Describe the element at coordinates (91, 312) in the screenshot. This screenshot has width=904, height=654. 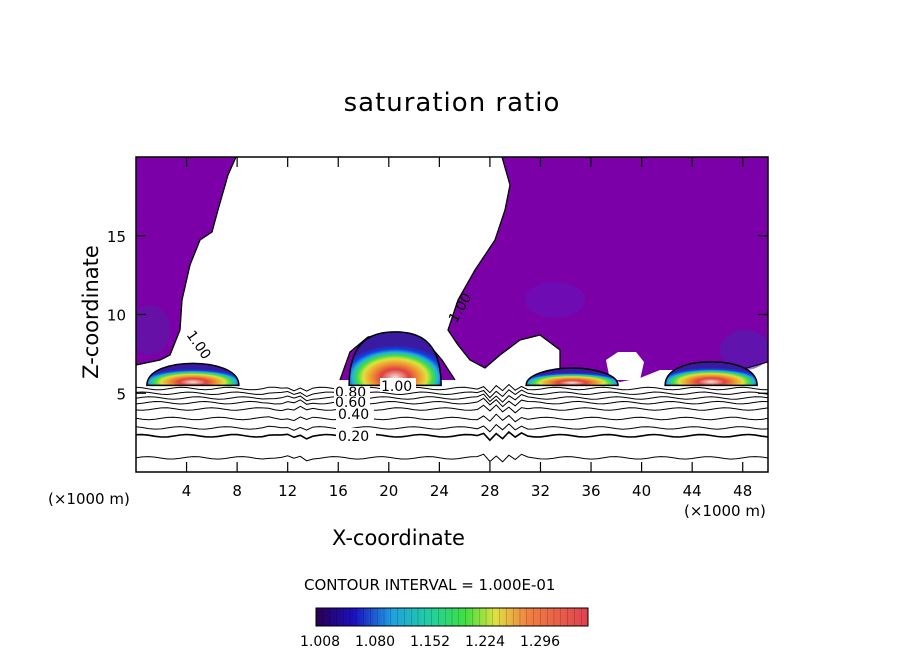
I see `y-axis-label: Z-coordinate` at that location.